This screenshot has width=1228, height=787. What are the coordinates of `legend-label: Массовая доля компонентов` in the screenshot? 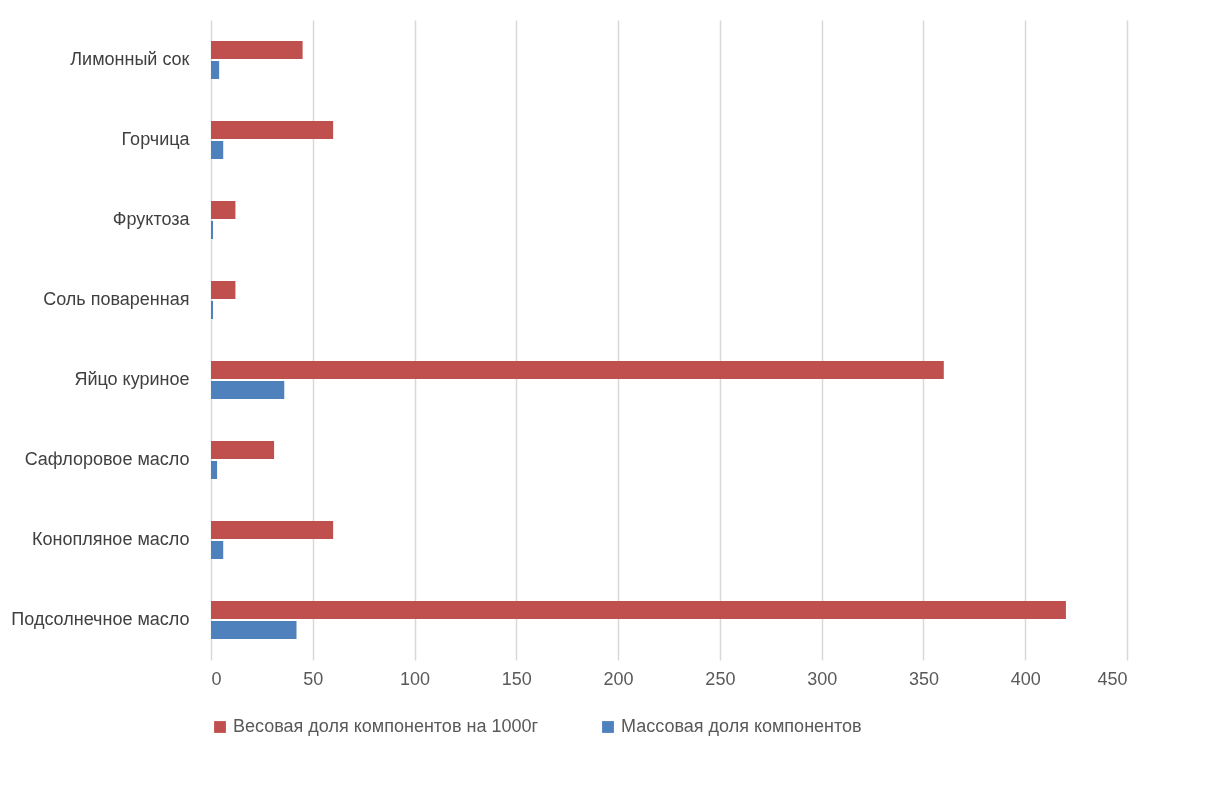 It's located at (741, 726).